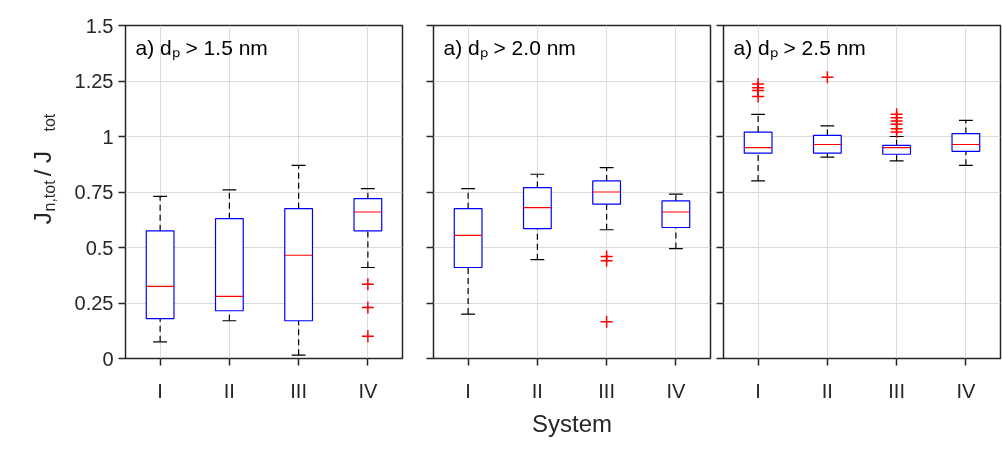  Describe the element at coordinates (799, 48) in the screenshot. I see `annotation: a) dₚ > 2.5 nm` at that location.